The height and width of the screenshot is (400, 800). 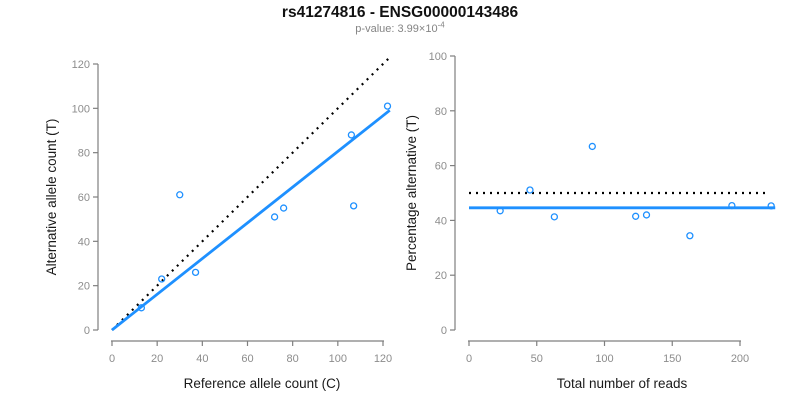 What do you see at coordinates (293, 359) in the screenshot?
I see `x-tick-label: 80` at bounding box center [293, 359].